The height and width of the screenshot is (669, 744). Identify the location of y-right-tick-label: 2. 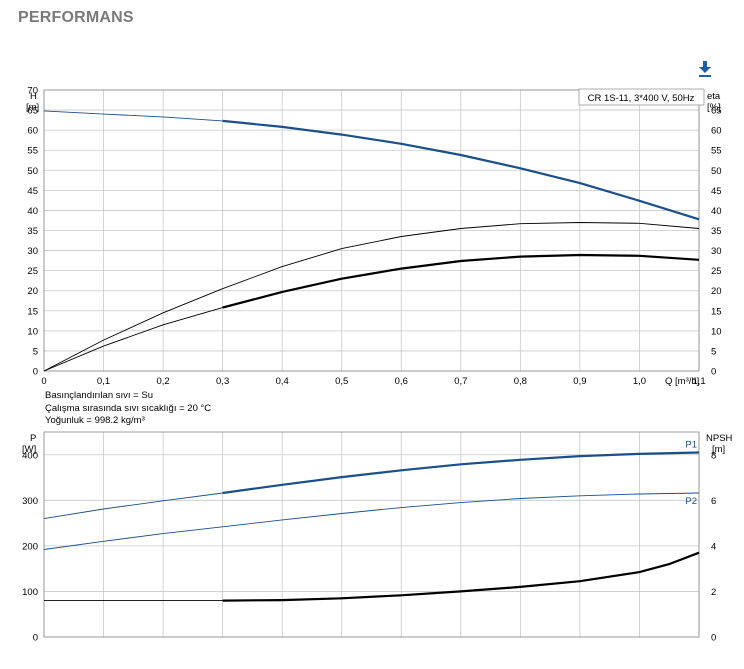
(713, 592).